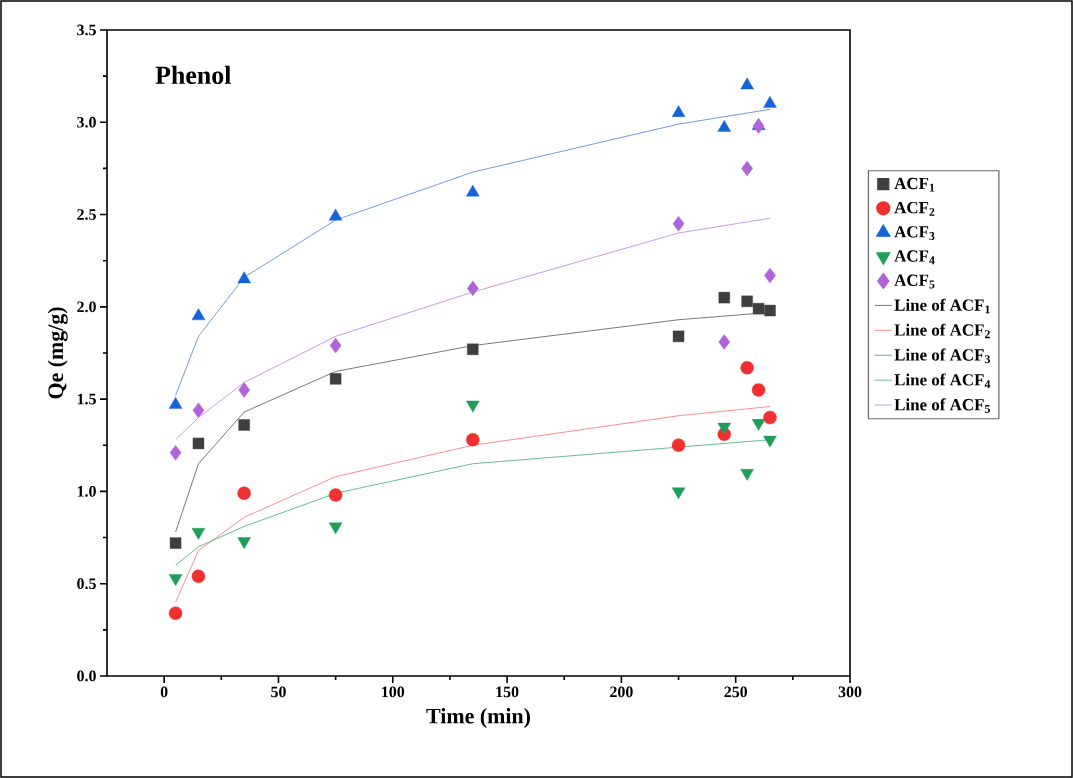 Image resolution: width=1073 pixels, height=778 pixels. Describe the element at coordinates (86, 584) in the screenshot. I see `y-tick-label: 0.5` at that location.